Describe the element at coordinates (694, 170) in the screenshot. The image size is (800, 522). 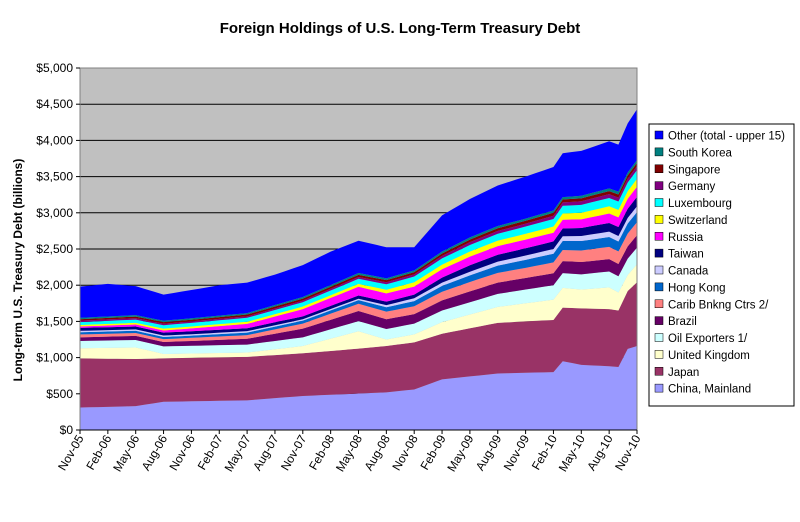
I see `legend-label: Singapore` at that location.